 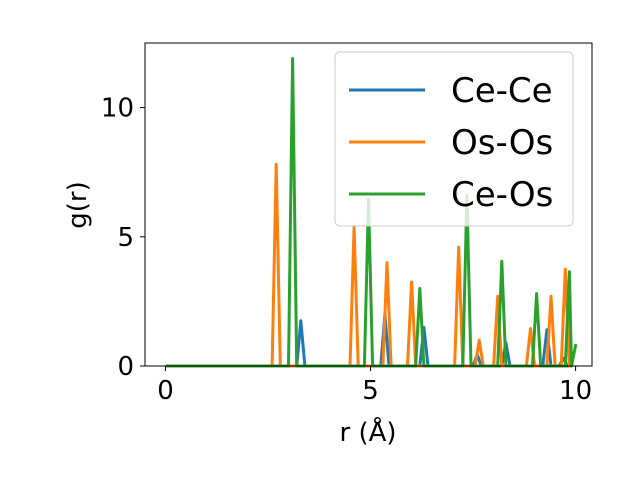 I want to click on y-tick-label: 5, so click(x=125, y=238).